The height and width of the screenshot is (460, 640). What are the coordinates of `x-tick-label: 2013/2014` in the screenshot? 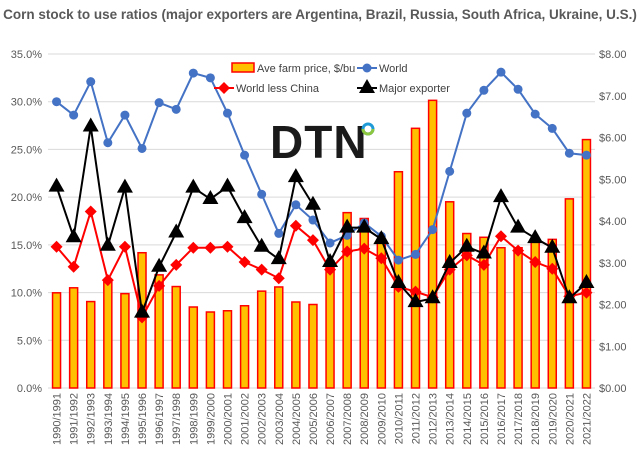 It's located at (451, 419).